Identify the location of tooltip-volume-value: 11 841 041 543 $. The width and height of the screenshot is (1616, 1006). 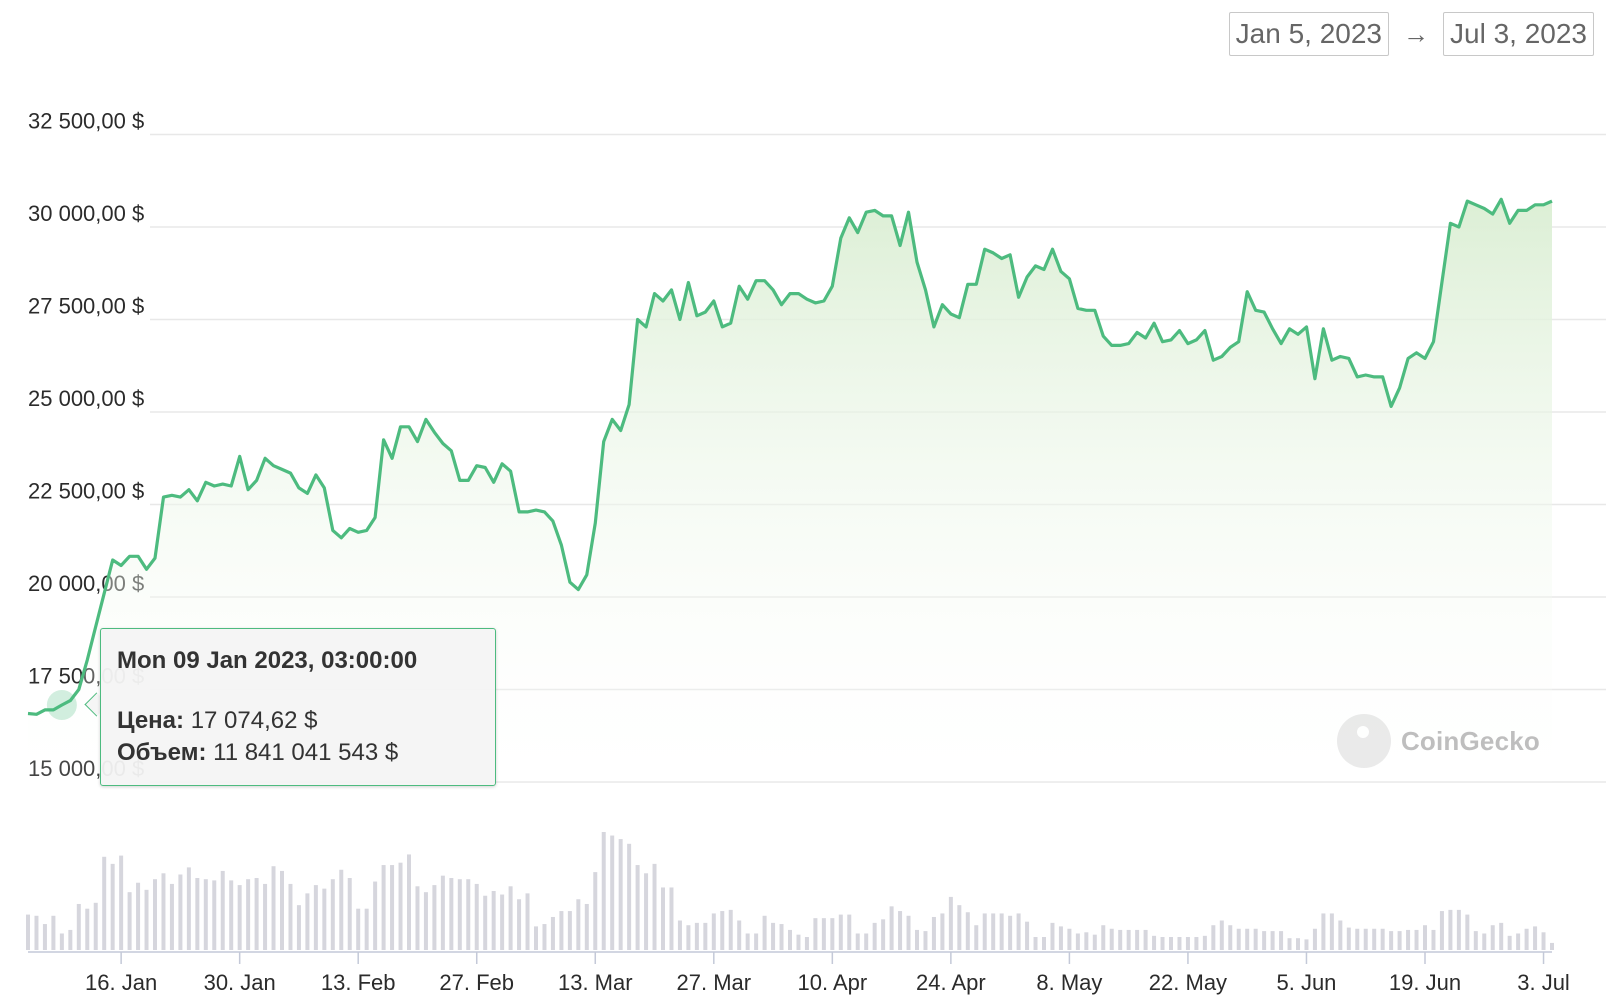
(306, 752).